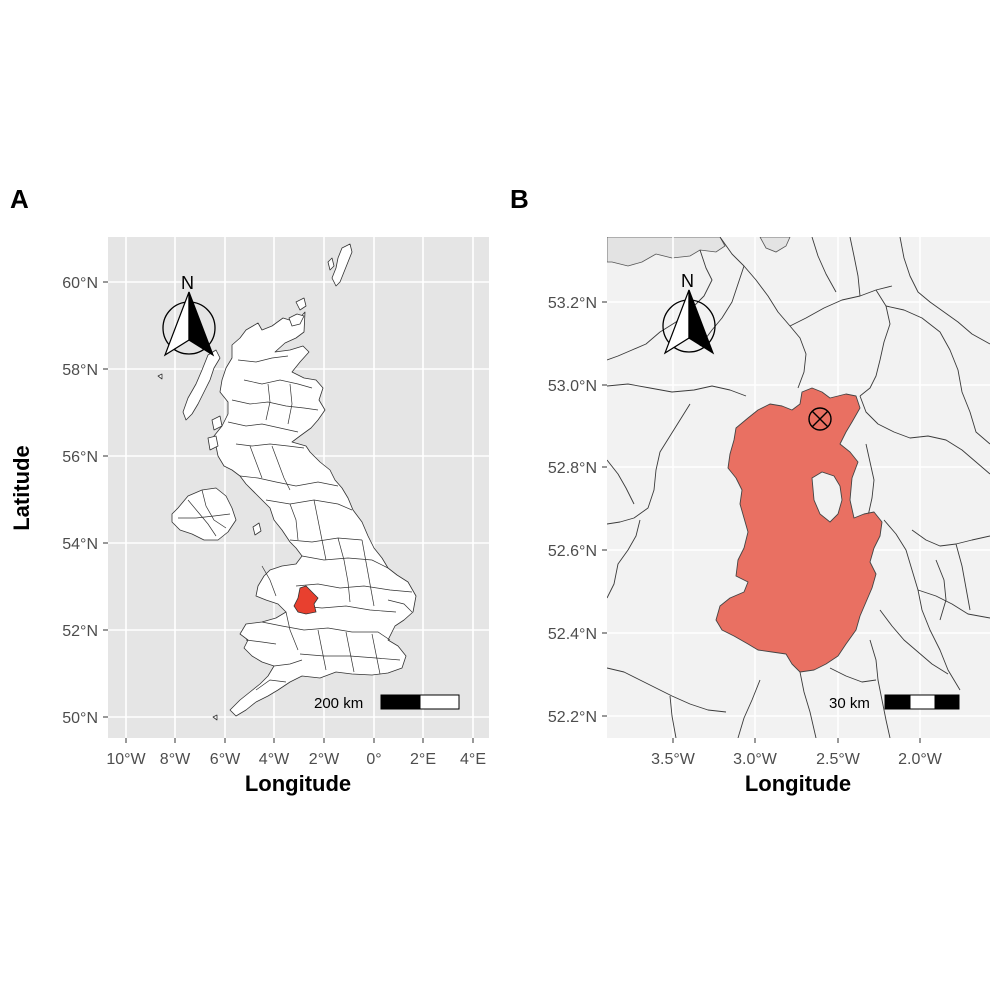 Image resolution: width=1000 pixels, height=1000 pixels. What do you see at coordinates (187, 283) in the screenshot?
I see `north-label-a: N` at bounding box center [187, 283].